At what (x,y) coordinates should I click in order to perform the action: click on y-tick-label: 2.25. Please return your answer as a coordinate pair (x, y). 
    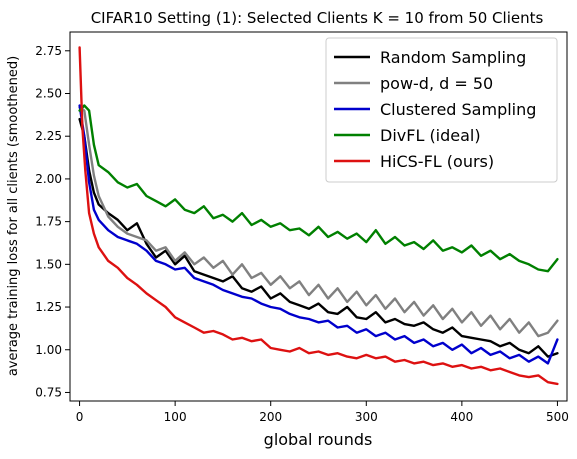
    Looking at the image, I should click on (48, 136).